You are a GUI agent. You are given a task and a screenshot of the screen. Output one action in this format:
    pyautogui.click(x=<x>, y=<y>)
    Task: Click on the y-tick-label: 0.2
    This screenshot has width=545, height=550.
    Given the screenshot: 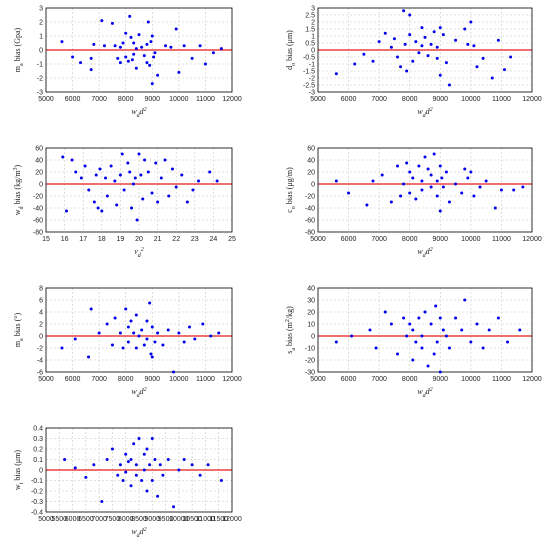 What is the action you would take?
    pyautogui.click(x=38, y=450)
    